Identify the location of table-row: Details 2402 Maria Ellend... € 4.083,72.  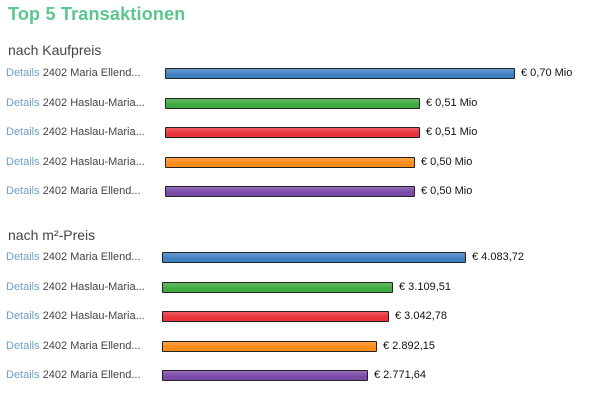
(297, 261).